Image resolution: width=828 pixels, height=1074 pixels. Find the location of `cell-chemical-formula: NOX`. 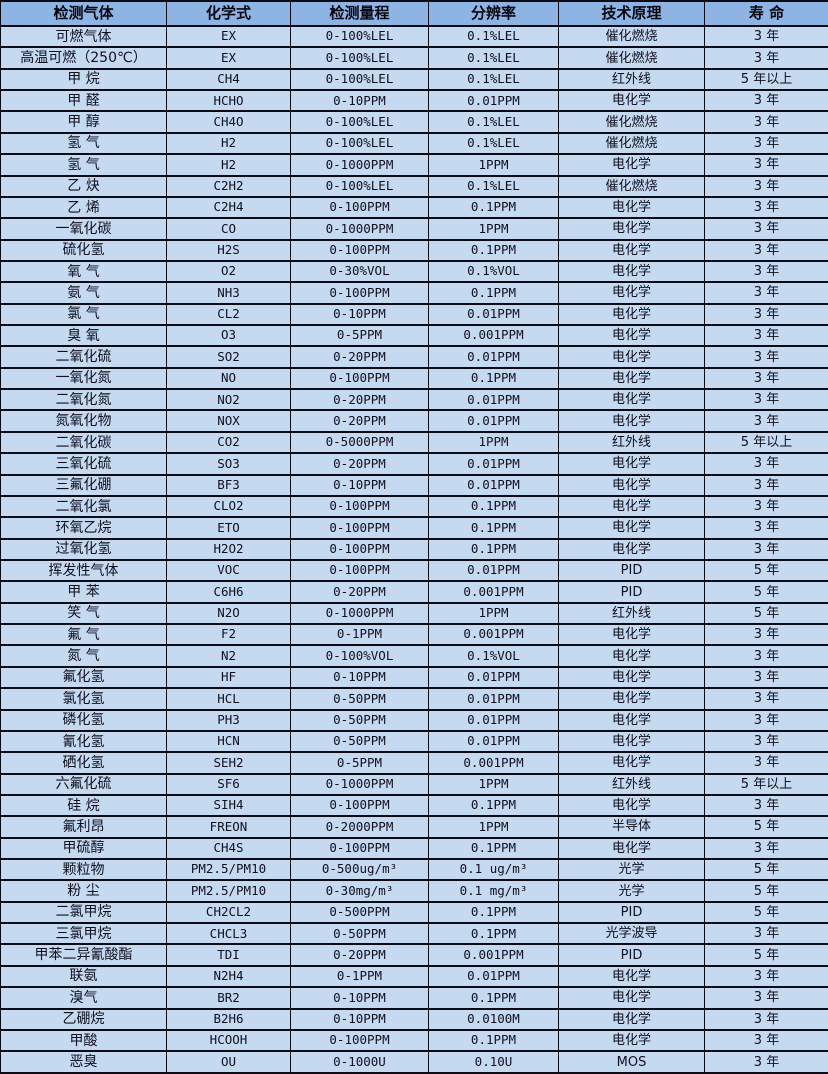

cell-chemical-formula: NOX is located at coordinates (228, 421).